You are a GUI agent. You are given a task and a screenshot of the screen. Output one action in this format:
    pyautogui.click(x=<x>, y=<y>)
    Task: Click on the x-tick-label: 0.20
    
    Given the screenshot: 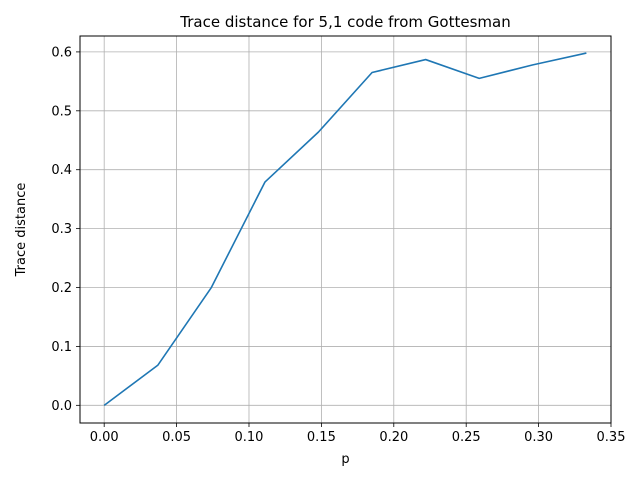 What is the action you would take?
    pyautogui.click(x=393, y=437)
    